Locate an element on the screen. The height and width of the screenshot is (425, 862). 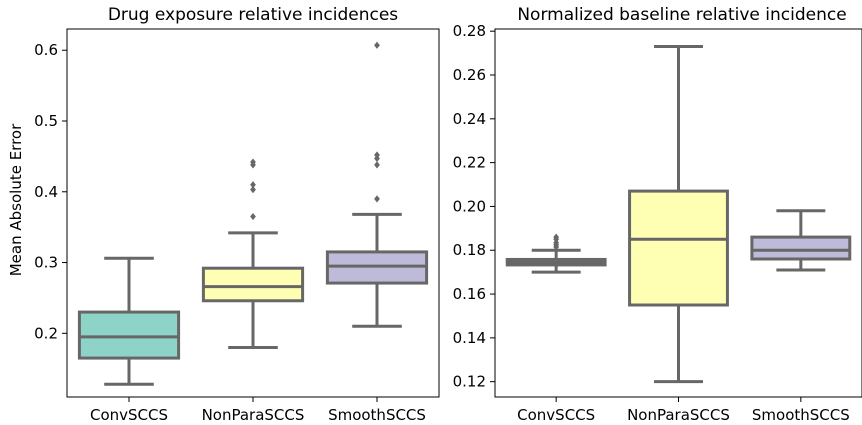
left-ytick-label: 0.6 is located at coordinates (46, 50).